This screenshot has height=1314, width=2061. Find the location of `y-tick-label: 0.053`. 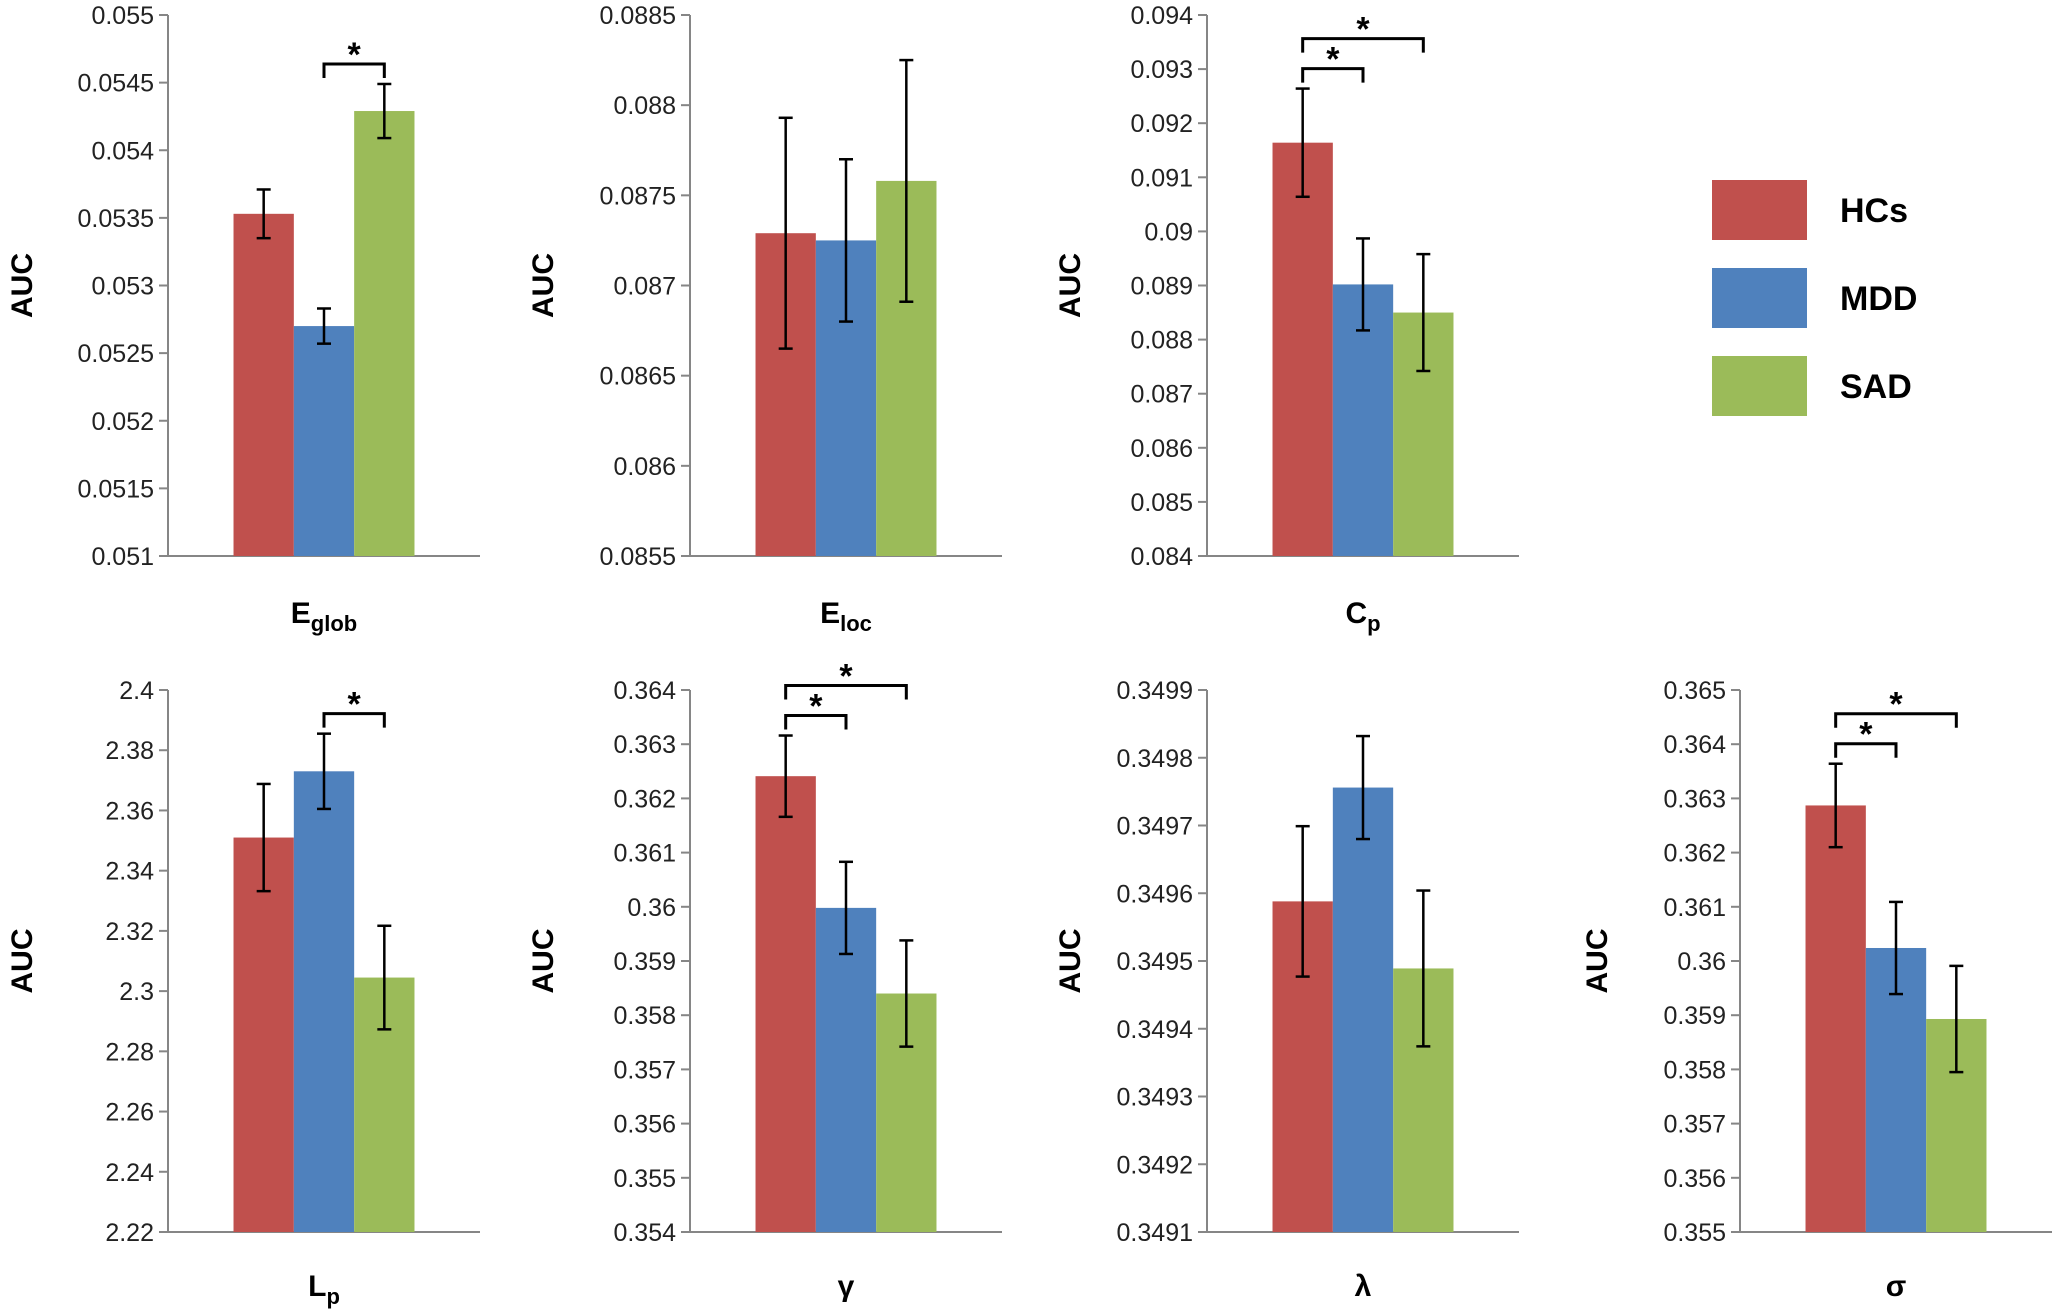

y-tick-label: 0.053 is located at coordinates (122, 287).